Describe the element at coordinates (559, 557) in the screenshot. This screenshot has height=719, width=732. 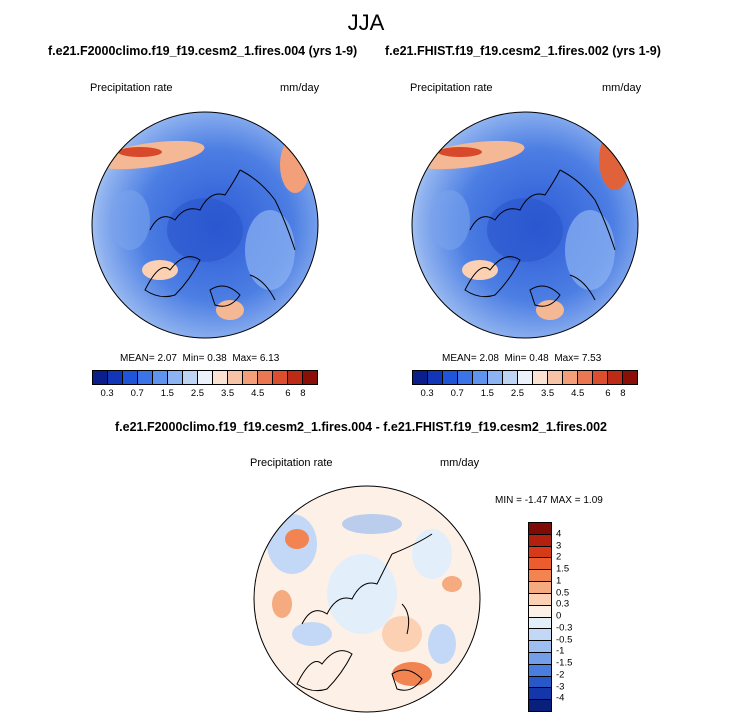
I see `colorbar-tick-label: 2` at that location.